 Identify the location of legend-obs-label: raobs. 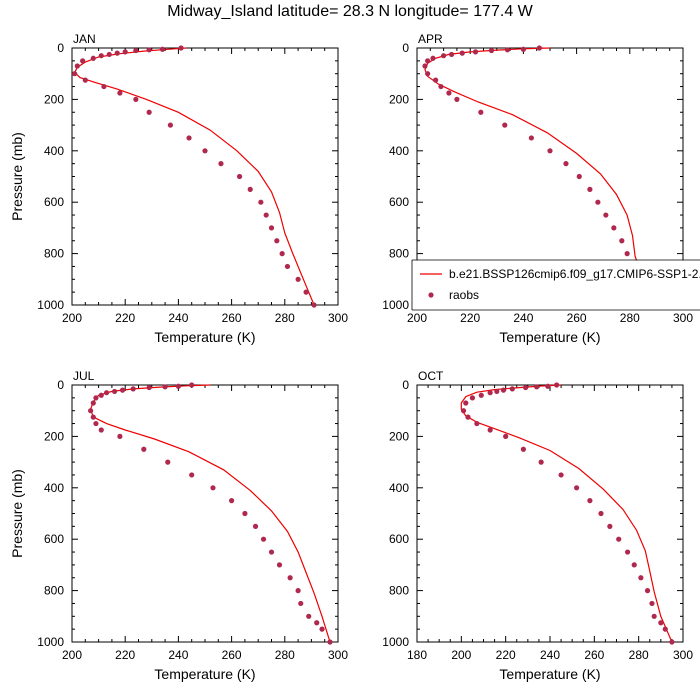
(464, 295).